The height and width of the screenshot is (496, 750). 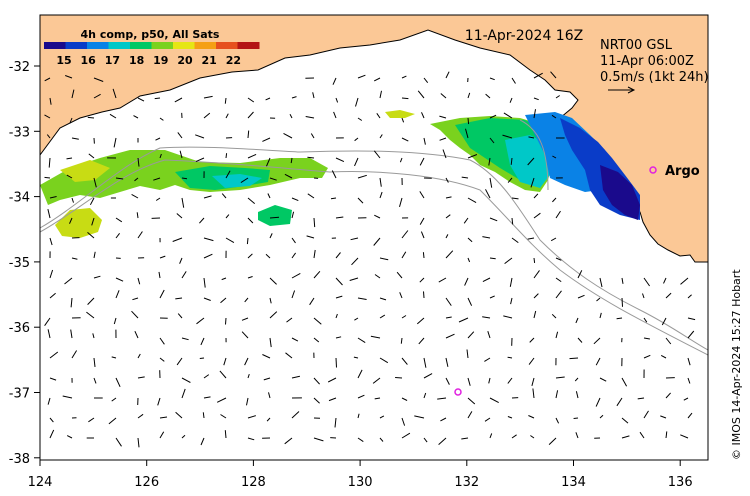 I want to click on colorbar-swatch, so click(x=184, y=45).